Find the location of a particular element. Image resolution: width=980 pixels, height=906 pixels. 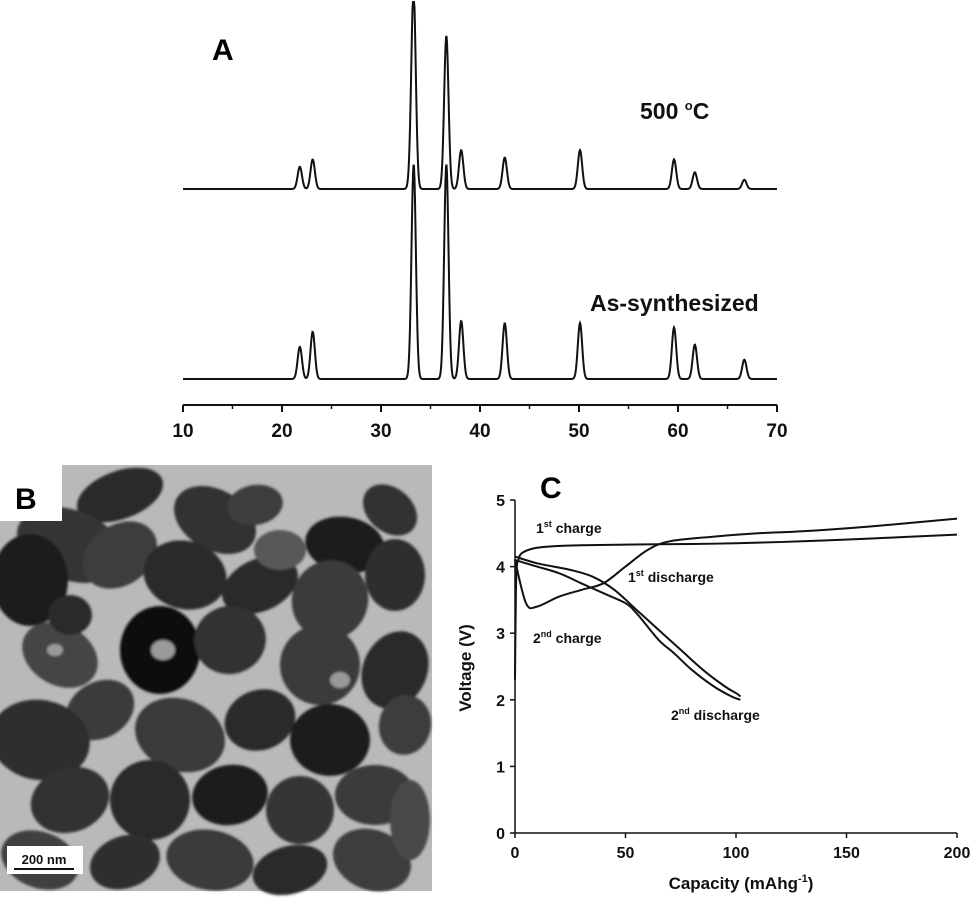

panel-b-label-box is located at coordinates (31, 493).